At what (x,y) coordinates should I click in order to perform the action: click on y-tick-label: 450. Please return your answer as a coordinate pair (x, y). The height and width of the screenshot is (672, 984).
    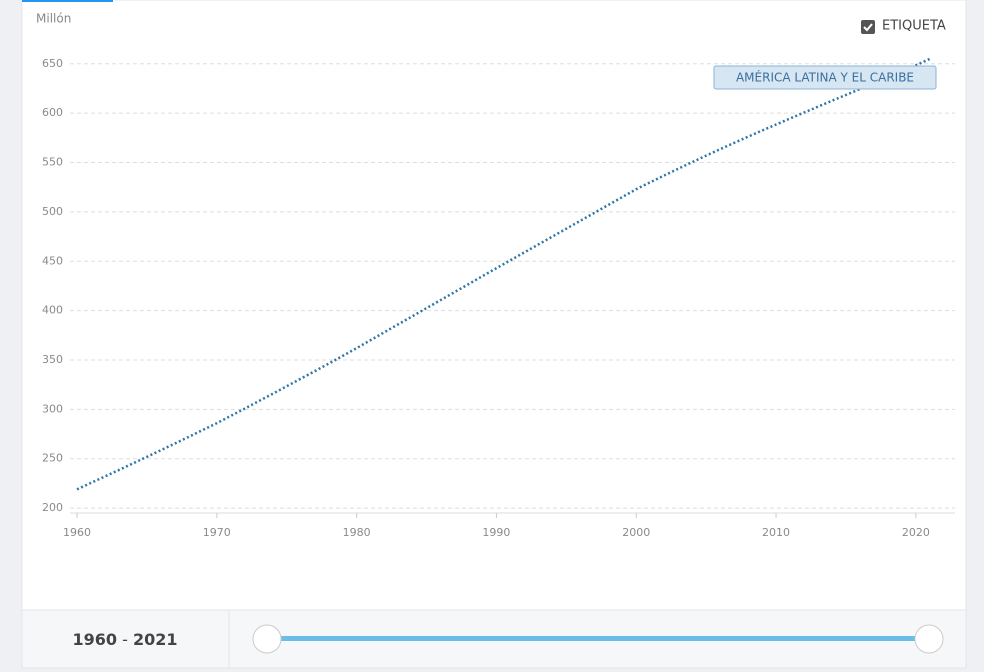
    Looking at the image, I should click on (52, 260).